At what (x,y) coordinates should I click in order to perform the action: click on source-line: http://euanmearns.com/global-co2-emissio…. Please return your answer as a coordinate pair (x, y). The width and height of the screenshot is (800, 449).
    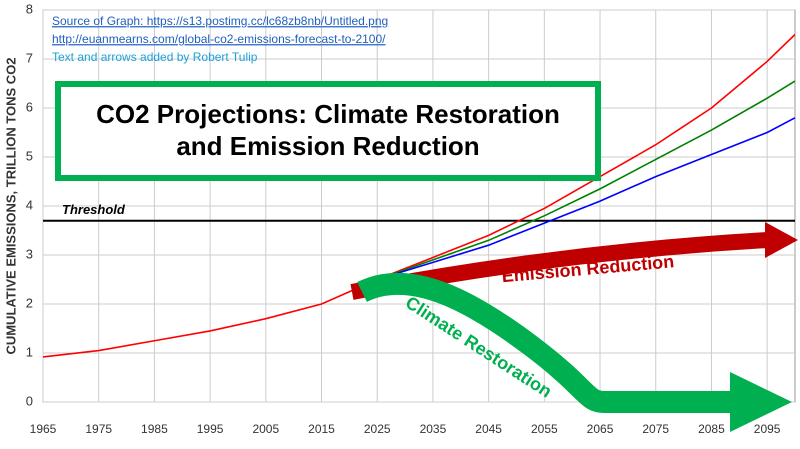
    Looking at the image, I should click on (219, 39).